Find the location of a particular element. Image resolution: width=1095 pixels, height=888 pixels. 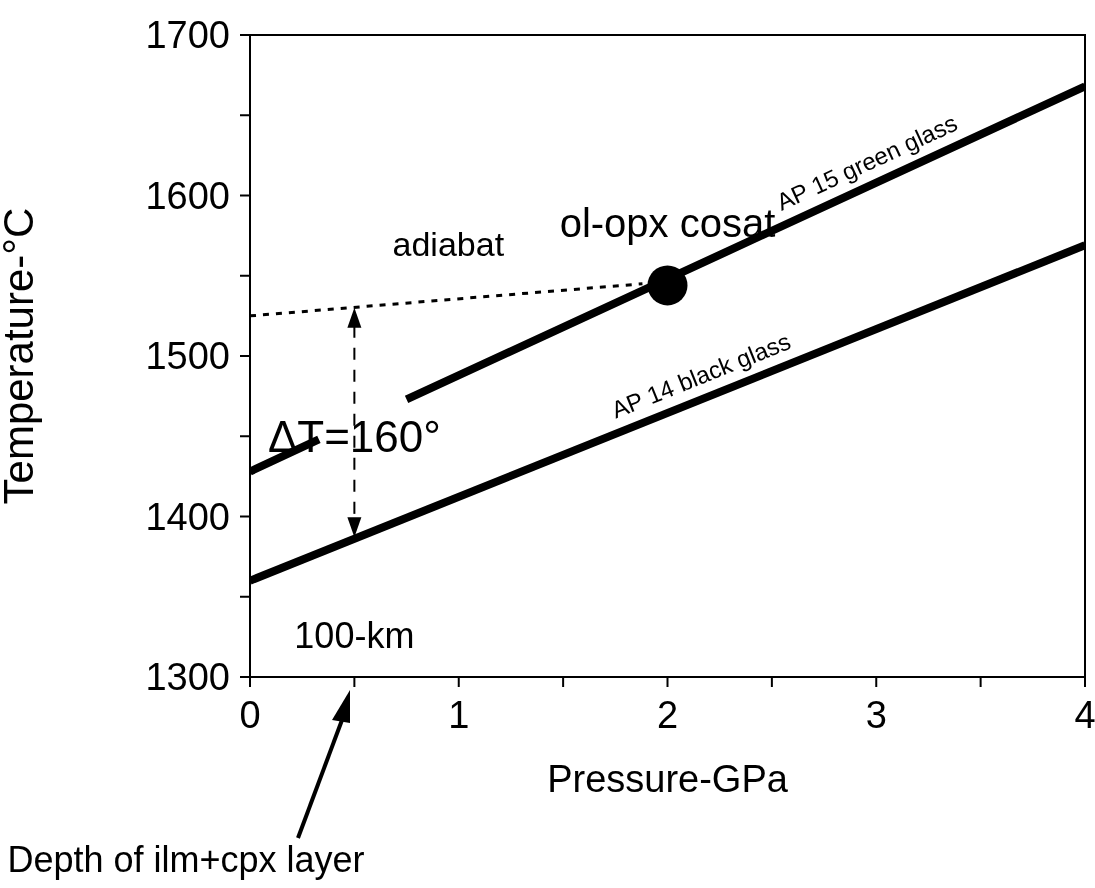

annotation: adiabat is located at coordinates (448, 244).